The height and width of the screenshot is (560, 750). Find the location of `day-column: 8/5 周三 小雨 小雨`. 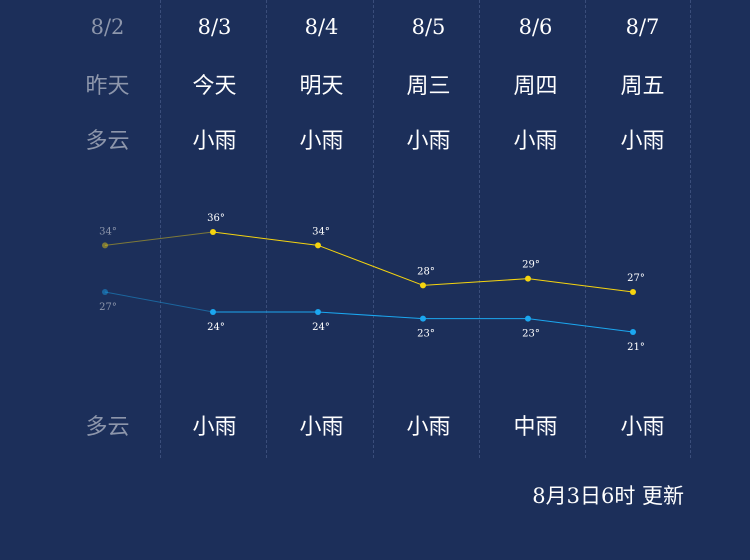

day-column: 8/5 周三 小雨 小雨 is located at coordinates (428, 280).